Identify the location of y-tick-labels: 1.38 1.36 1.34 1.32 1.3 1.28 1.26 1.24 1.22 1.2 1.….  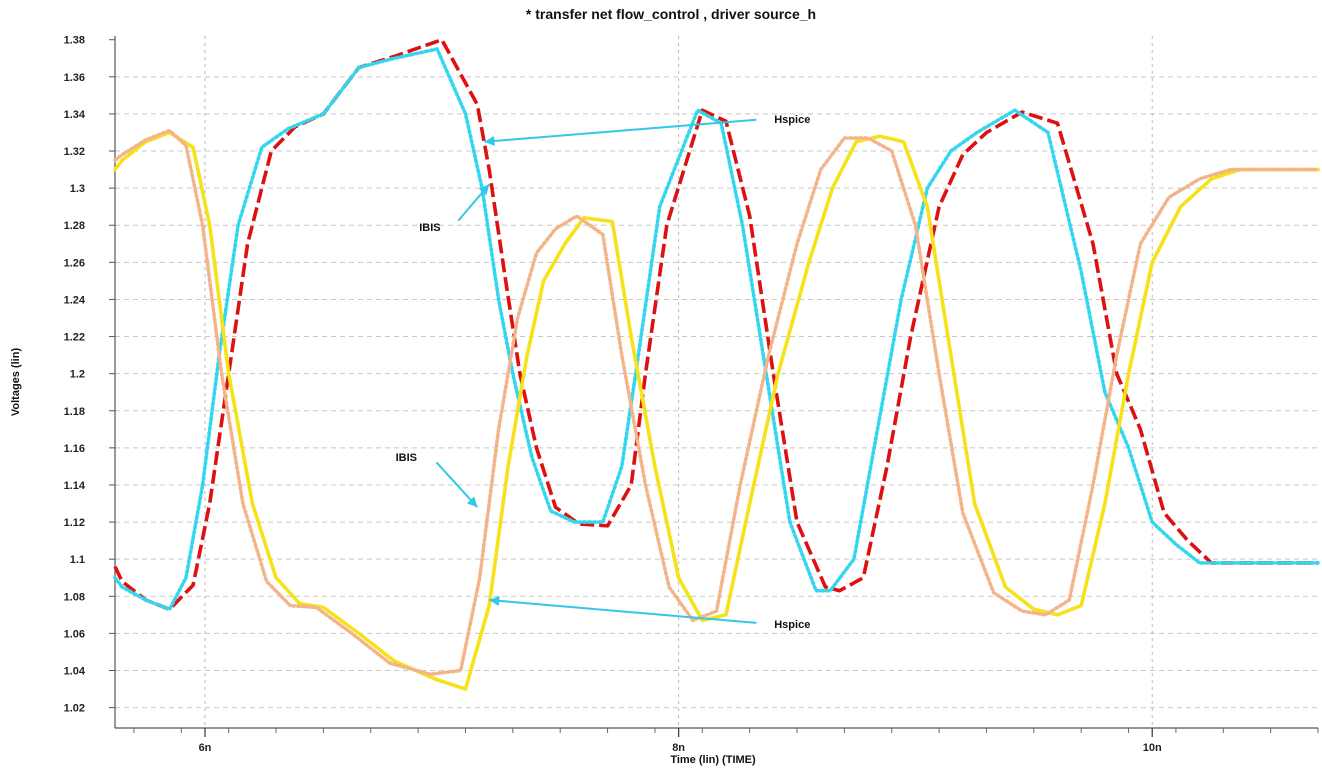
(75, 375).